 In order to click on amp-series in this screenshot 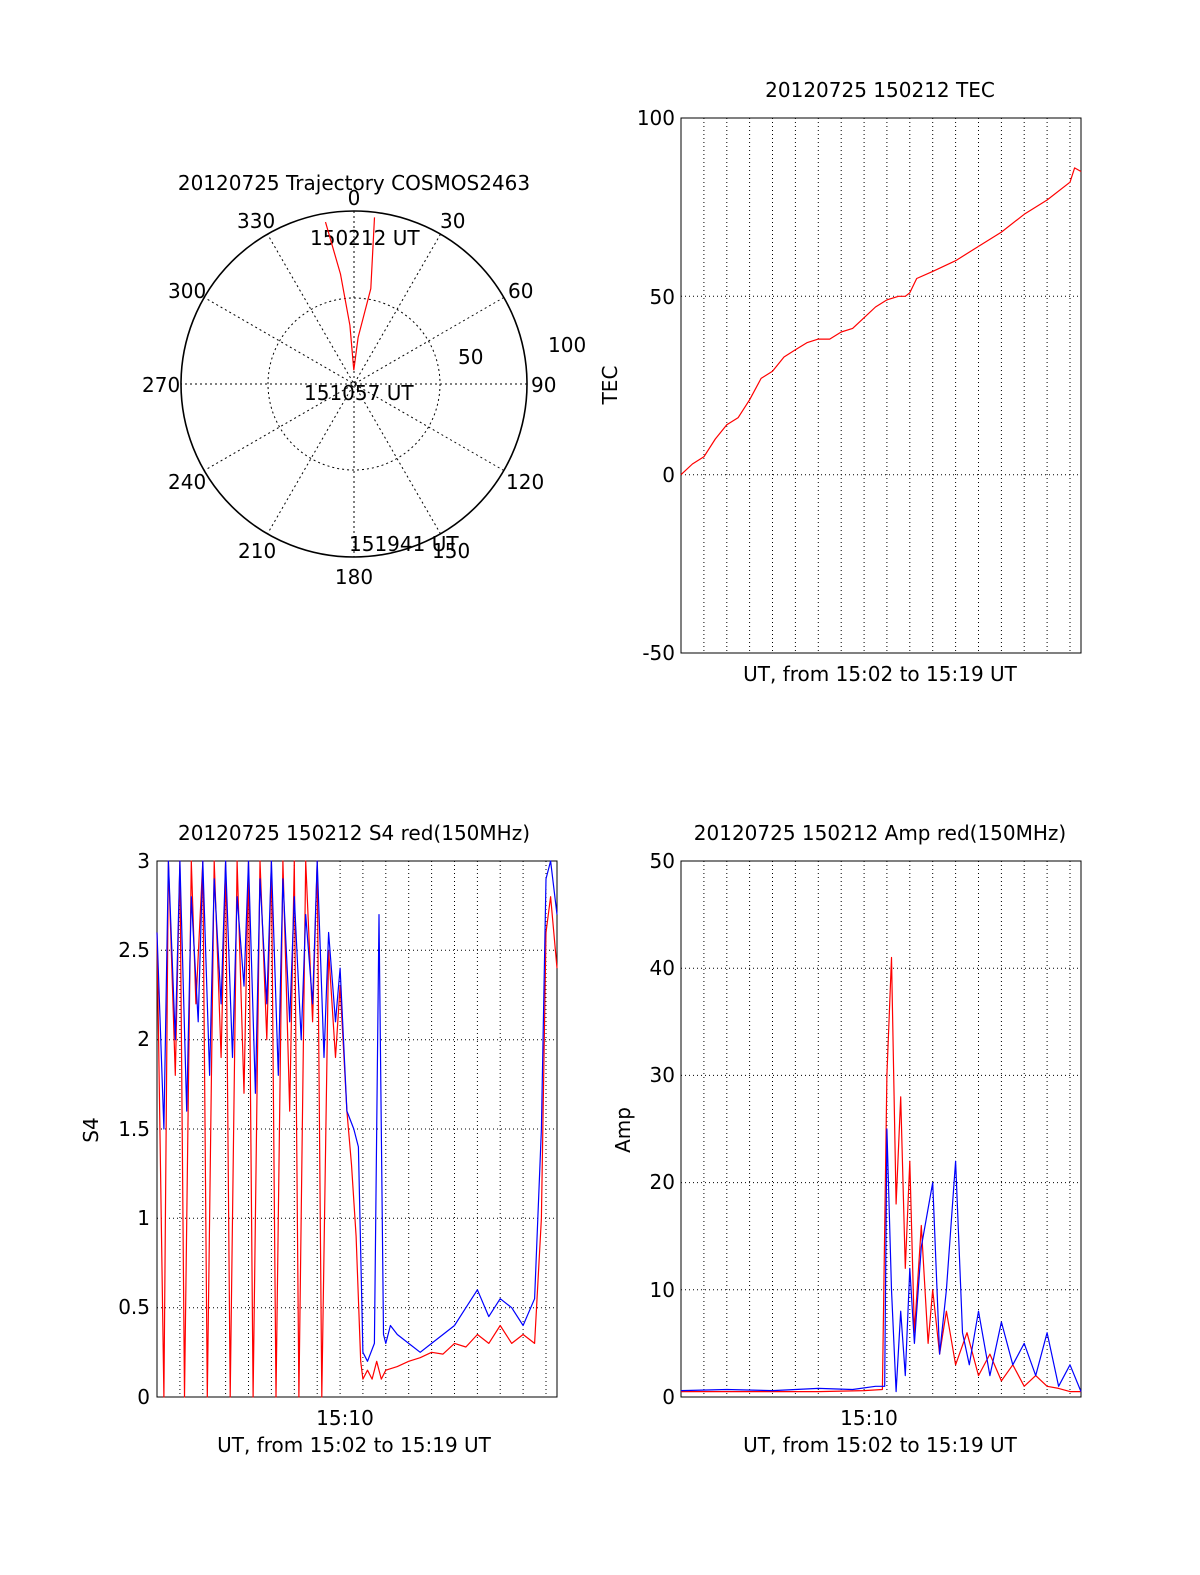, I will do `click(881, 1174)`.